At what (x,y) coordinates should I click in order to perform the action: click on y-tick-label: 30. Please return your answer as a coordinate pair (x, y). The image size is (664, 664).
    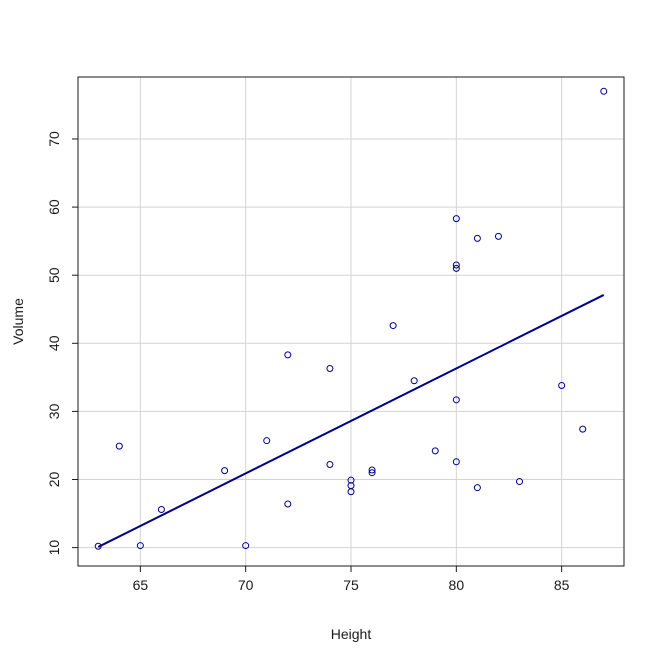
    Looking at the image, I should click on (54, 411).